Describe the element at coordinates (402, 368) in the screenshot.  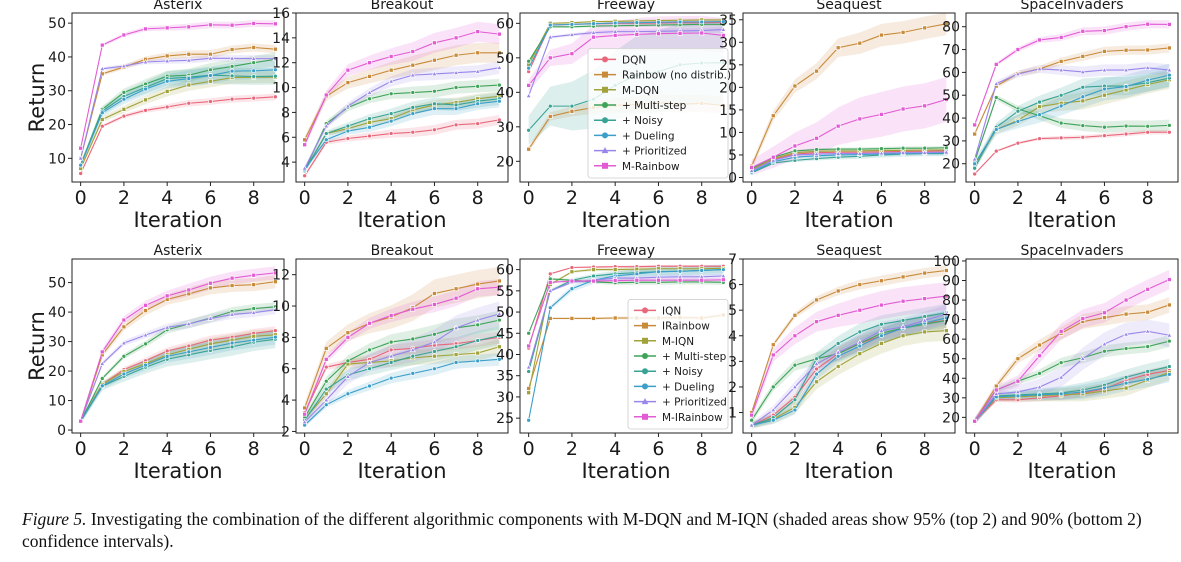
I see `series-line-prioritized` at that location.